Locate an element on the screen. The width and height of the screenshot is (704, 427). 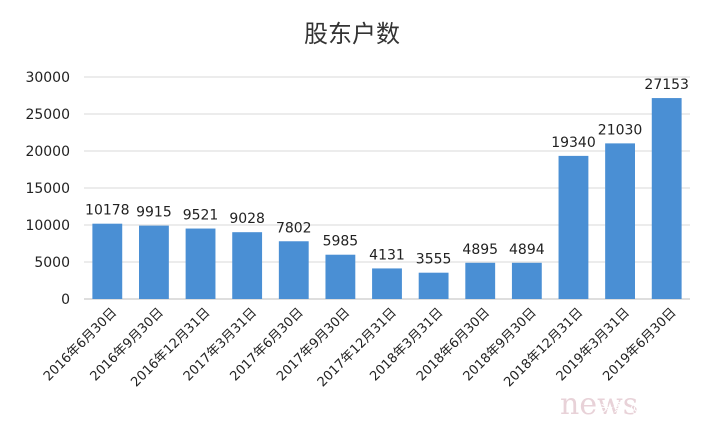
data-label: 21030 is located at coordinates (620, 130).